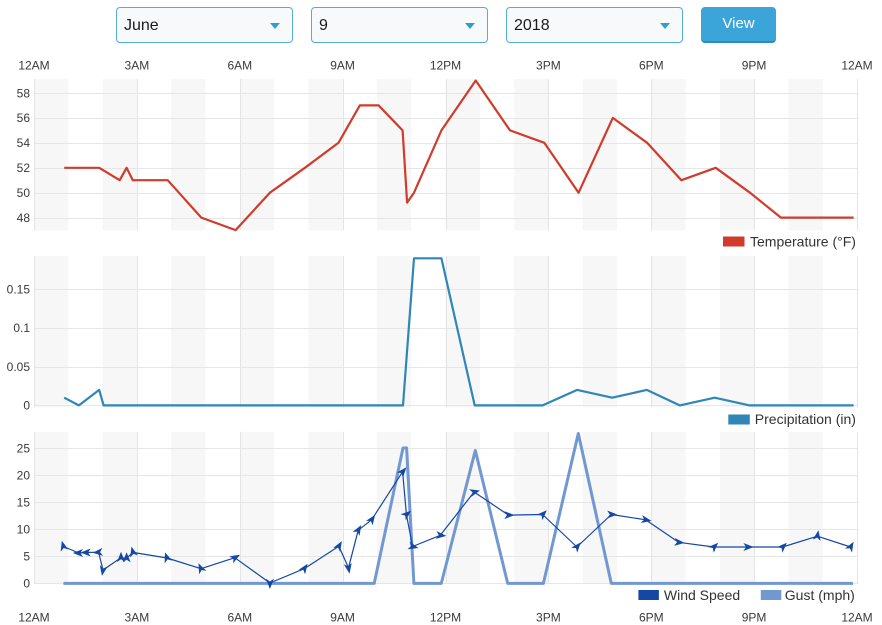 The width and height of the screenshot is (882, 625). What do you see at coordinates (24, 475) in the screenshot?
I see `svg-text: 20` at bounding box center [24, 475].